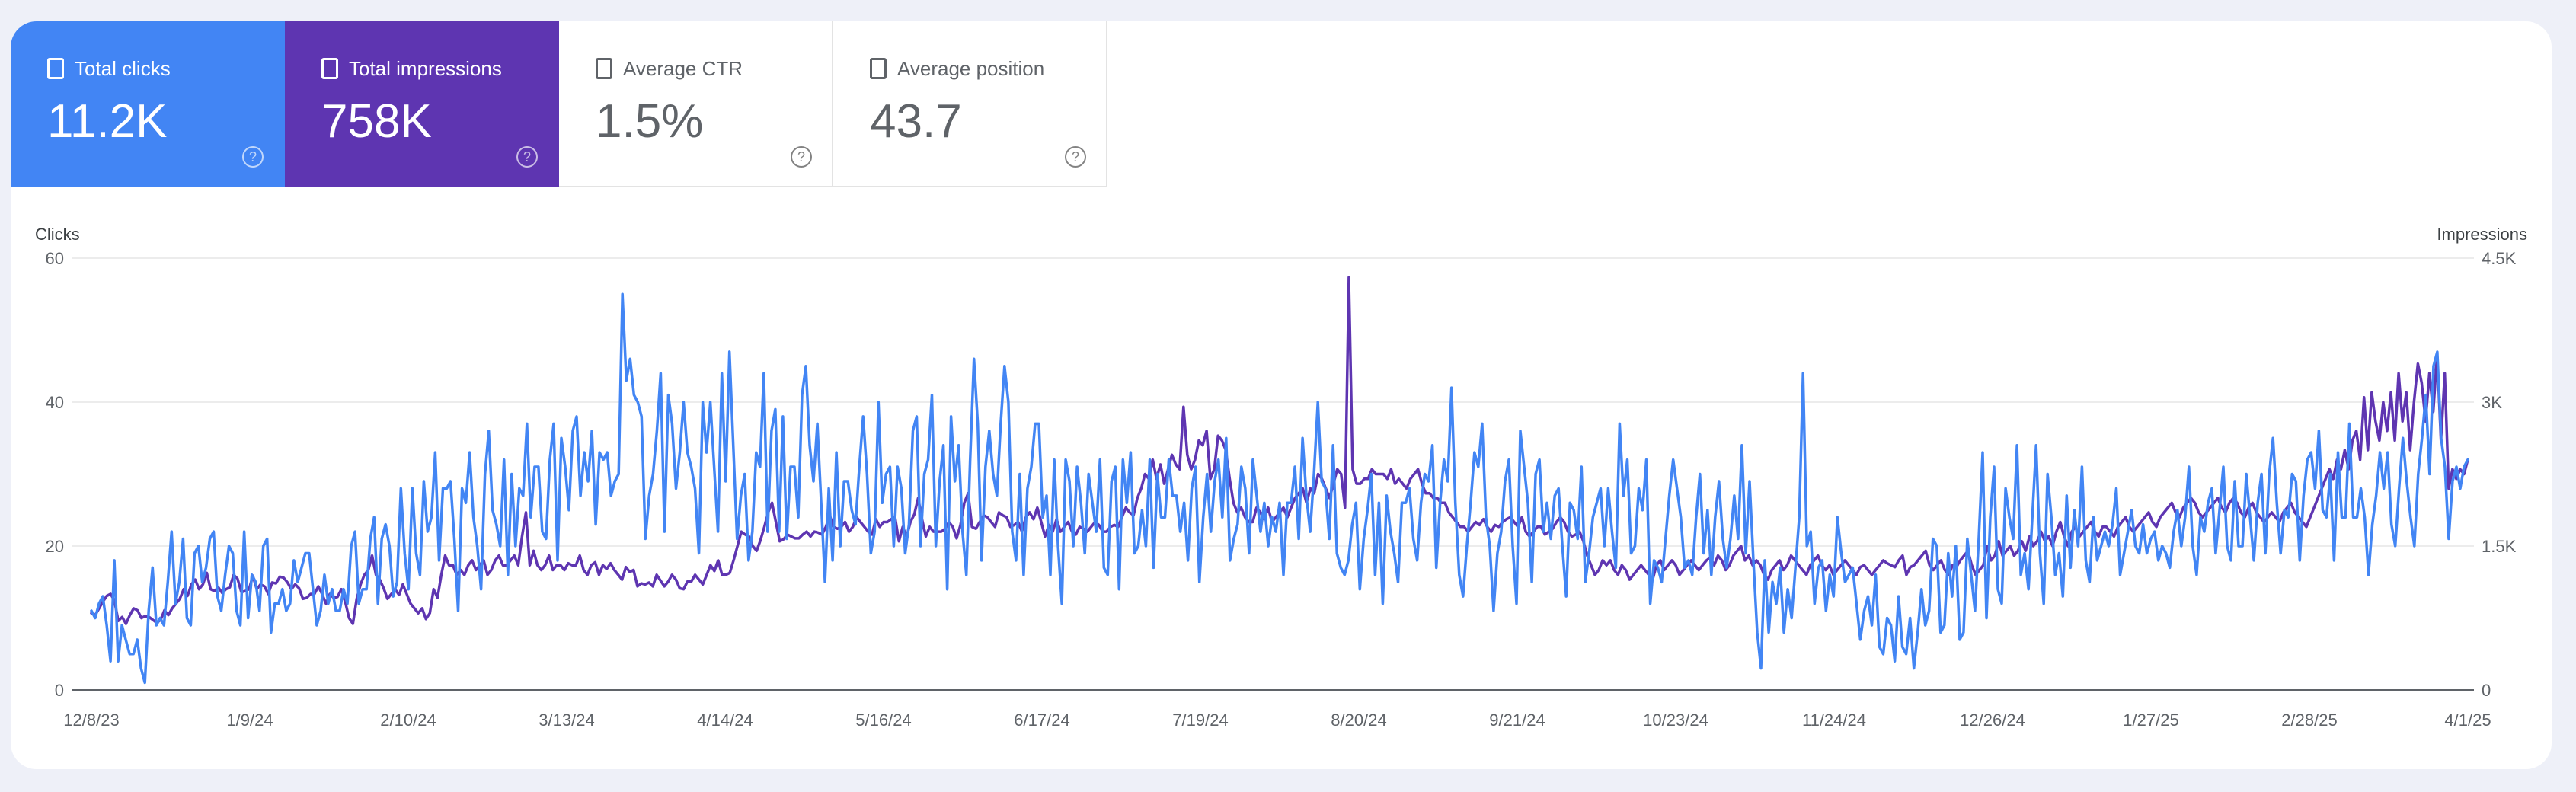 The image size is (2576, 792). Describe the element at coordinates (1200, 720) in the screenshot. I see `x-tick-label: 7/19/24` at that location.